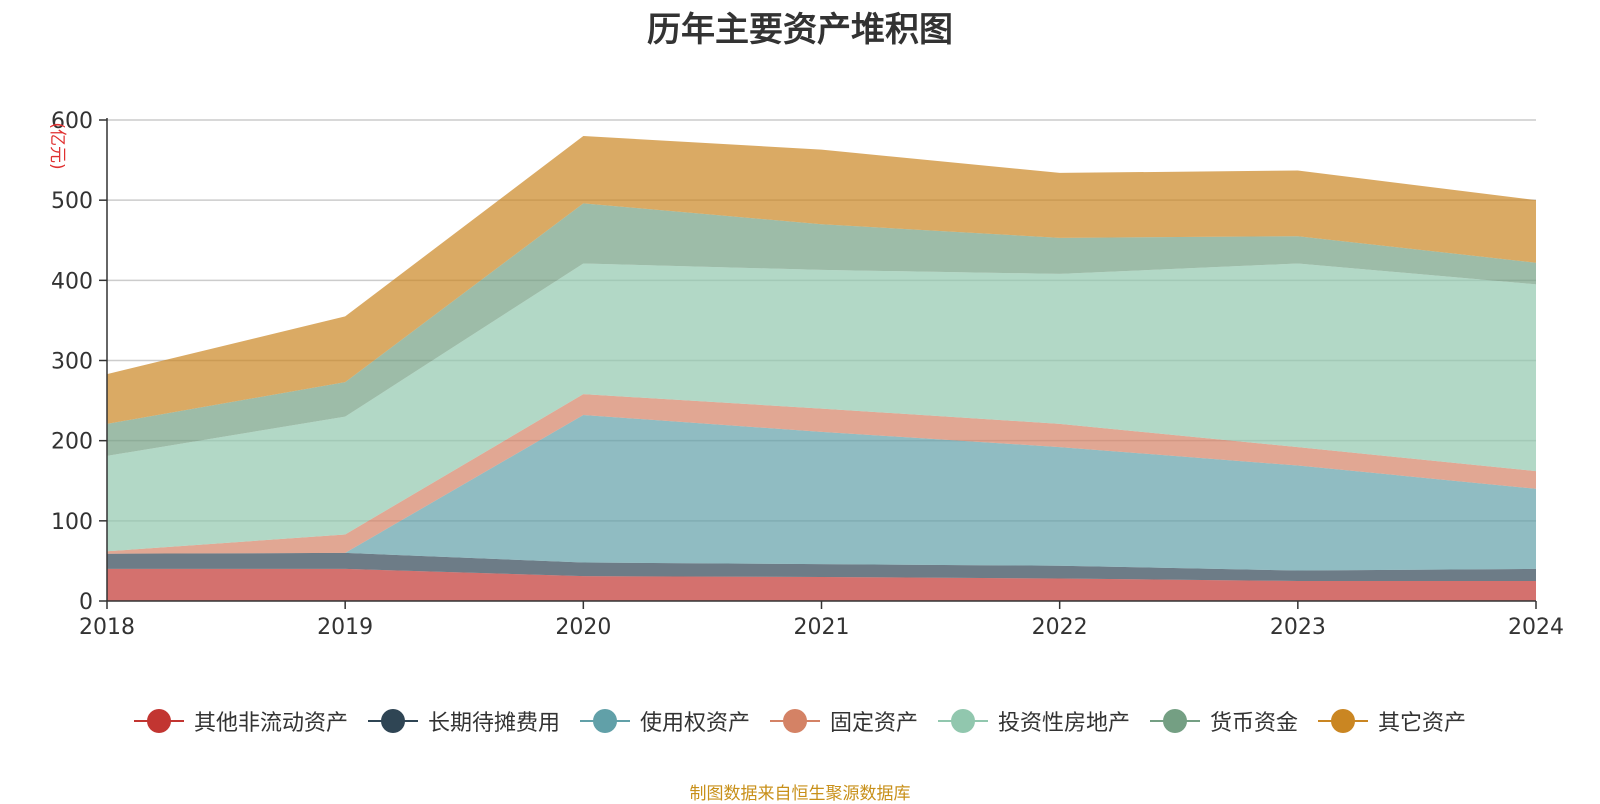 This screenshot has width=1600, height=804. I want to click on legend-label: 货币资金, so click(1254, 723).